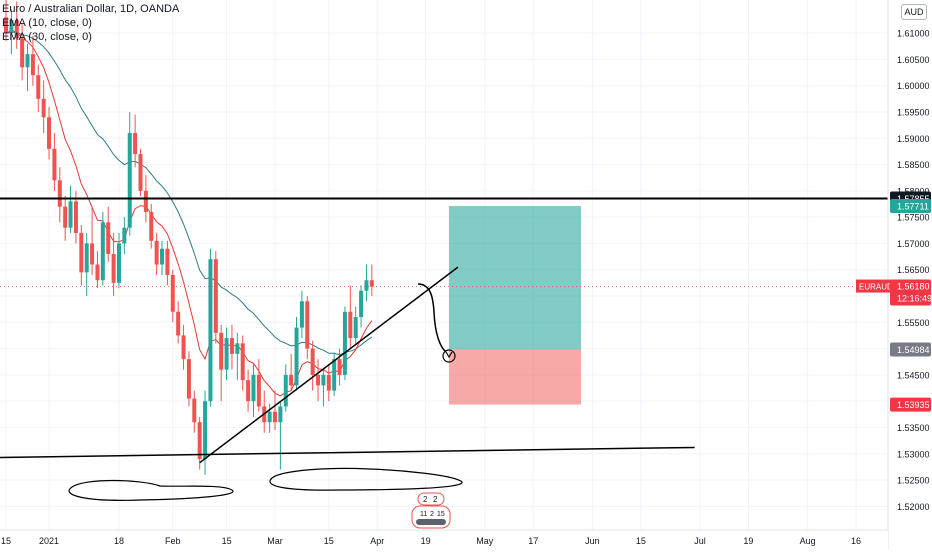 This screenshot has height=555, width=932. What do you see at coordinates (641, 541) in the screenshot?
I see `time-tick-label: 15` at bounding box center [641, 541].